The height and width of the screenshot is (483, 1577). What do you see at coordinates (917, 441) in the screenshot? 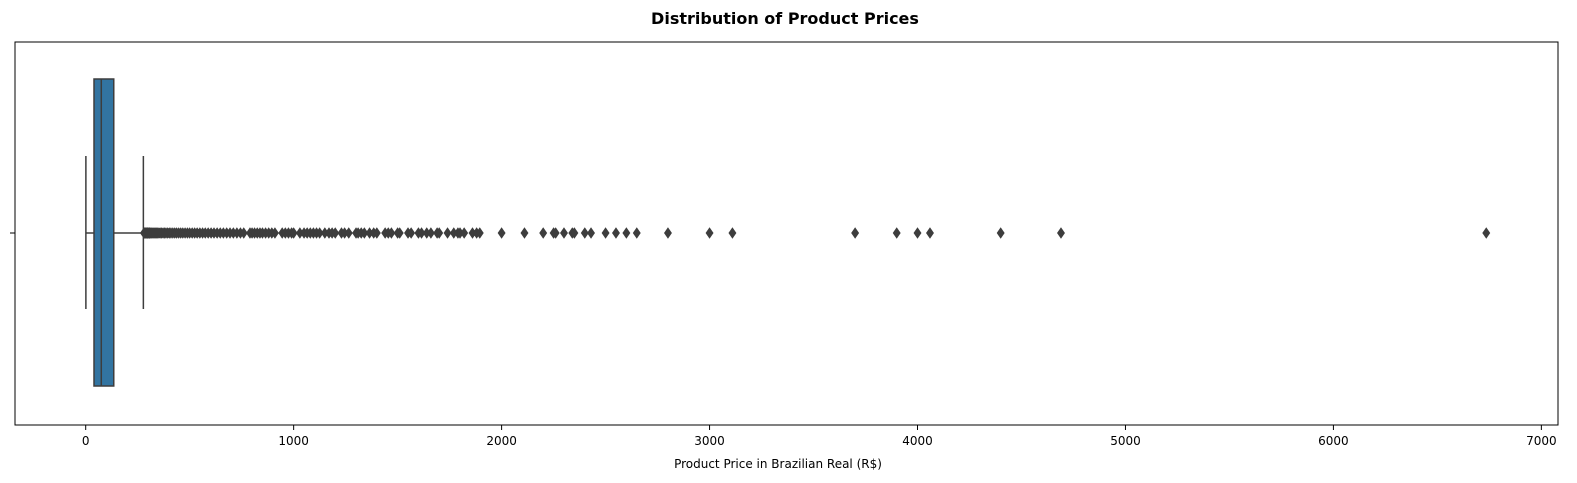
I see `x-tick-label: 4000` at bounding box center [917, 441].